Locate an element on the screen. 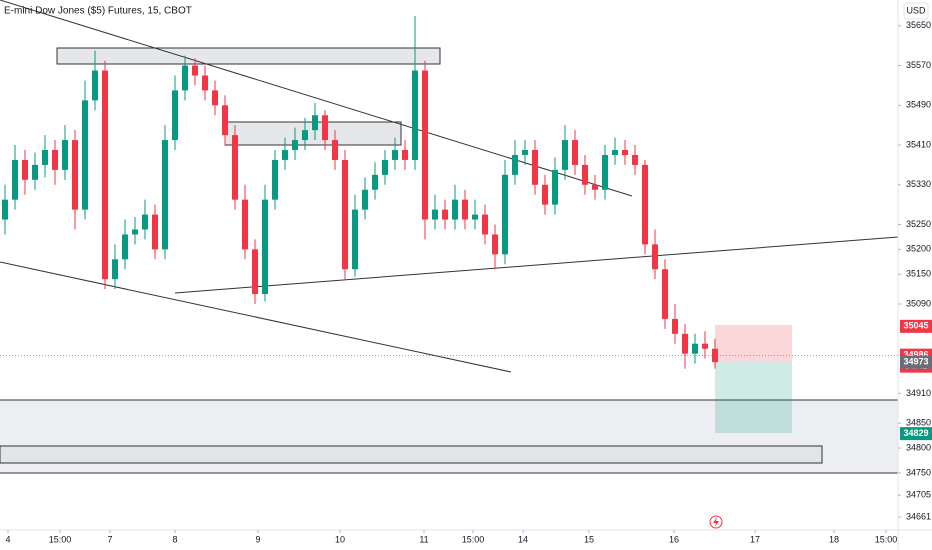 The image size is (932, 550). x-tick-label: 14 is located at coordinates (523, 539).